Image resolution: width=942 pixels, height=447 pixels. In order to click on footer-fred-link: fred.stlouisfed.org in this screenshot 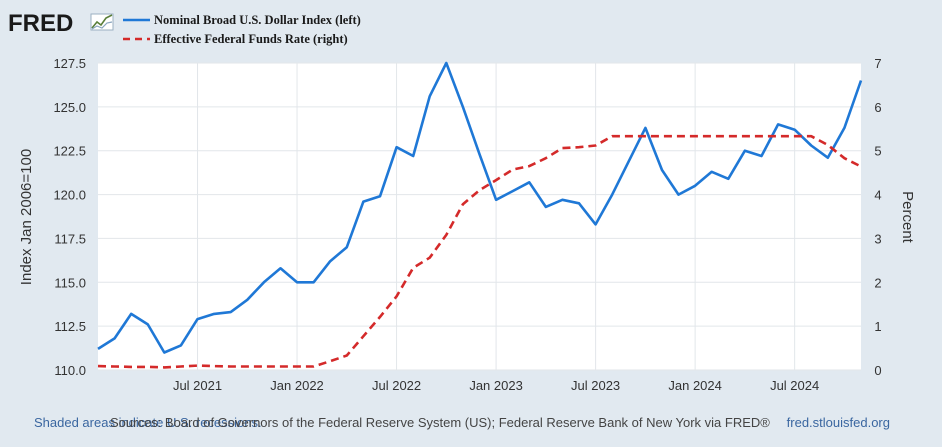, I will do `click(838, 422)`.